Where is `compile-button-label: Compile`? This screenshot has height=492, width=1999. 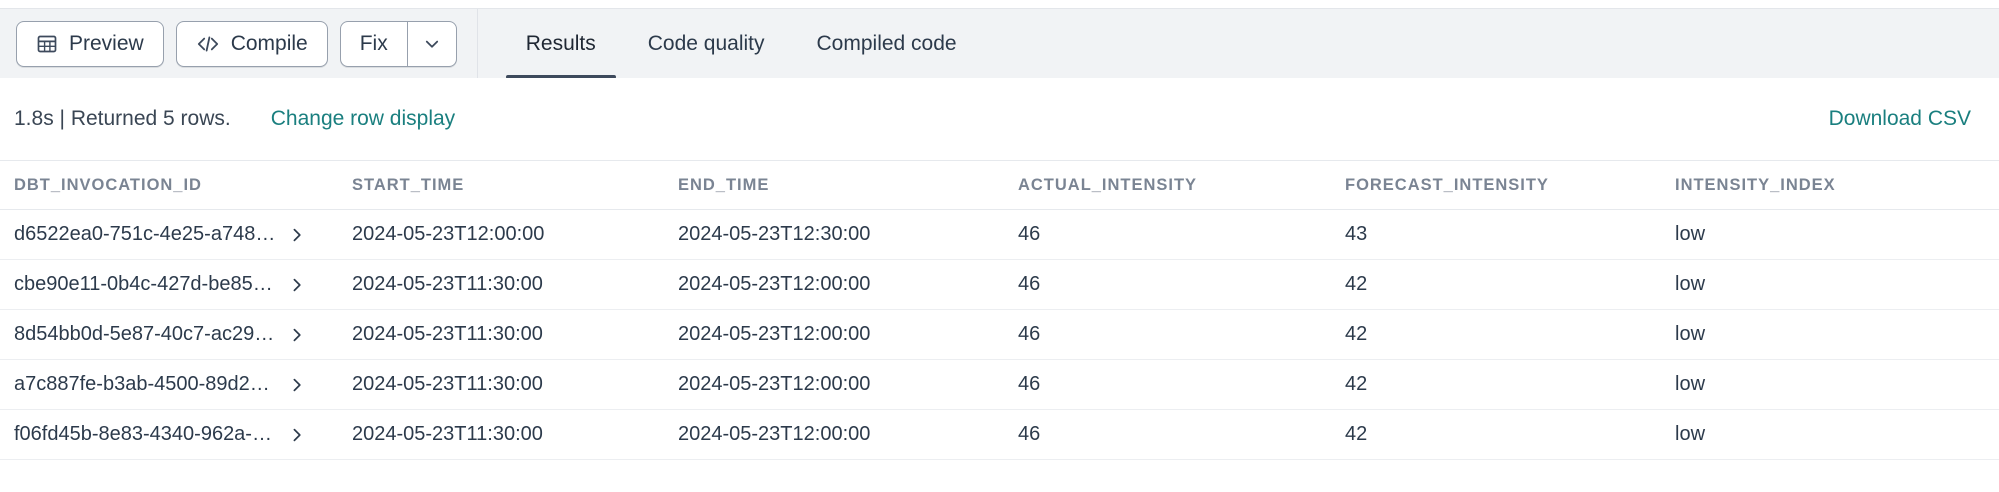
compile-button-label: Compile is located at coordinates (269, 43).